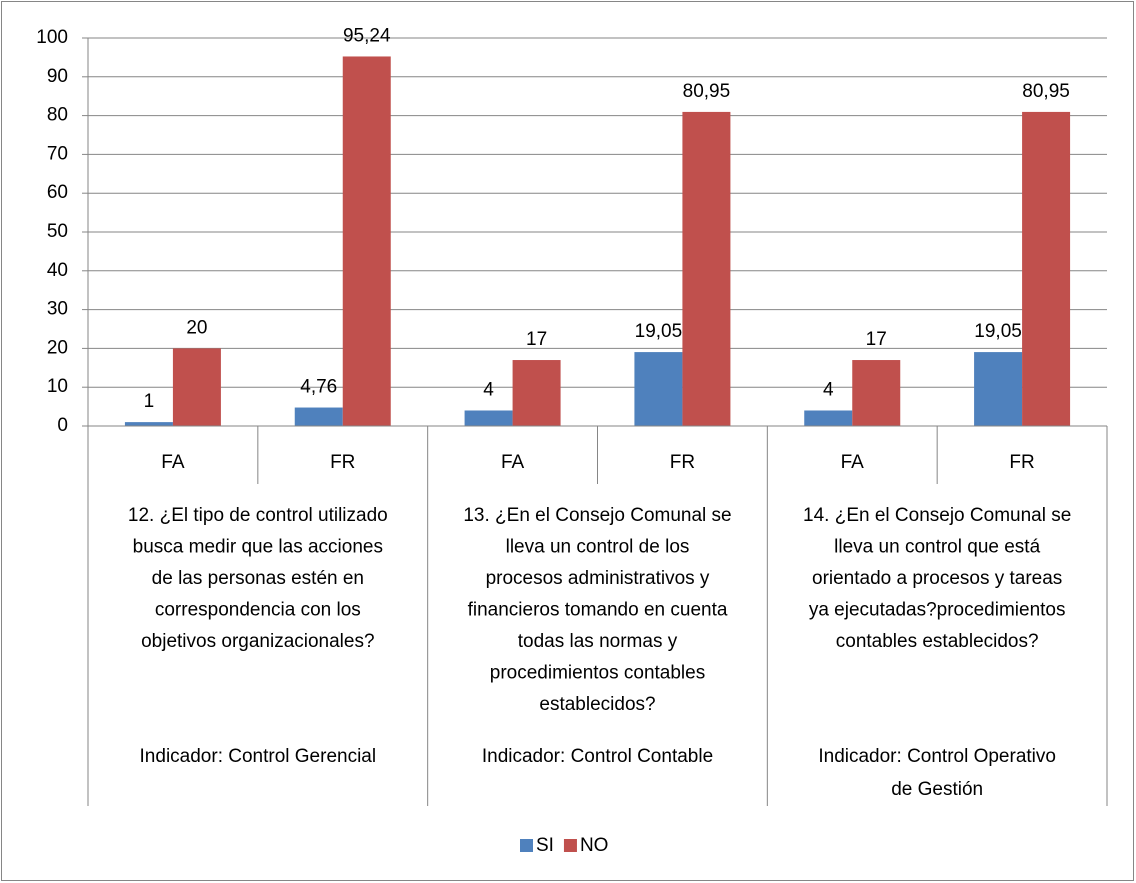 The image size is (1136, 883). I want to click on group-indicator: de Gestión, so click(937, 789).